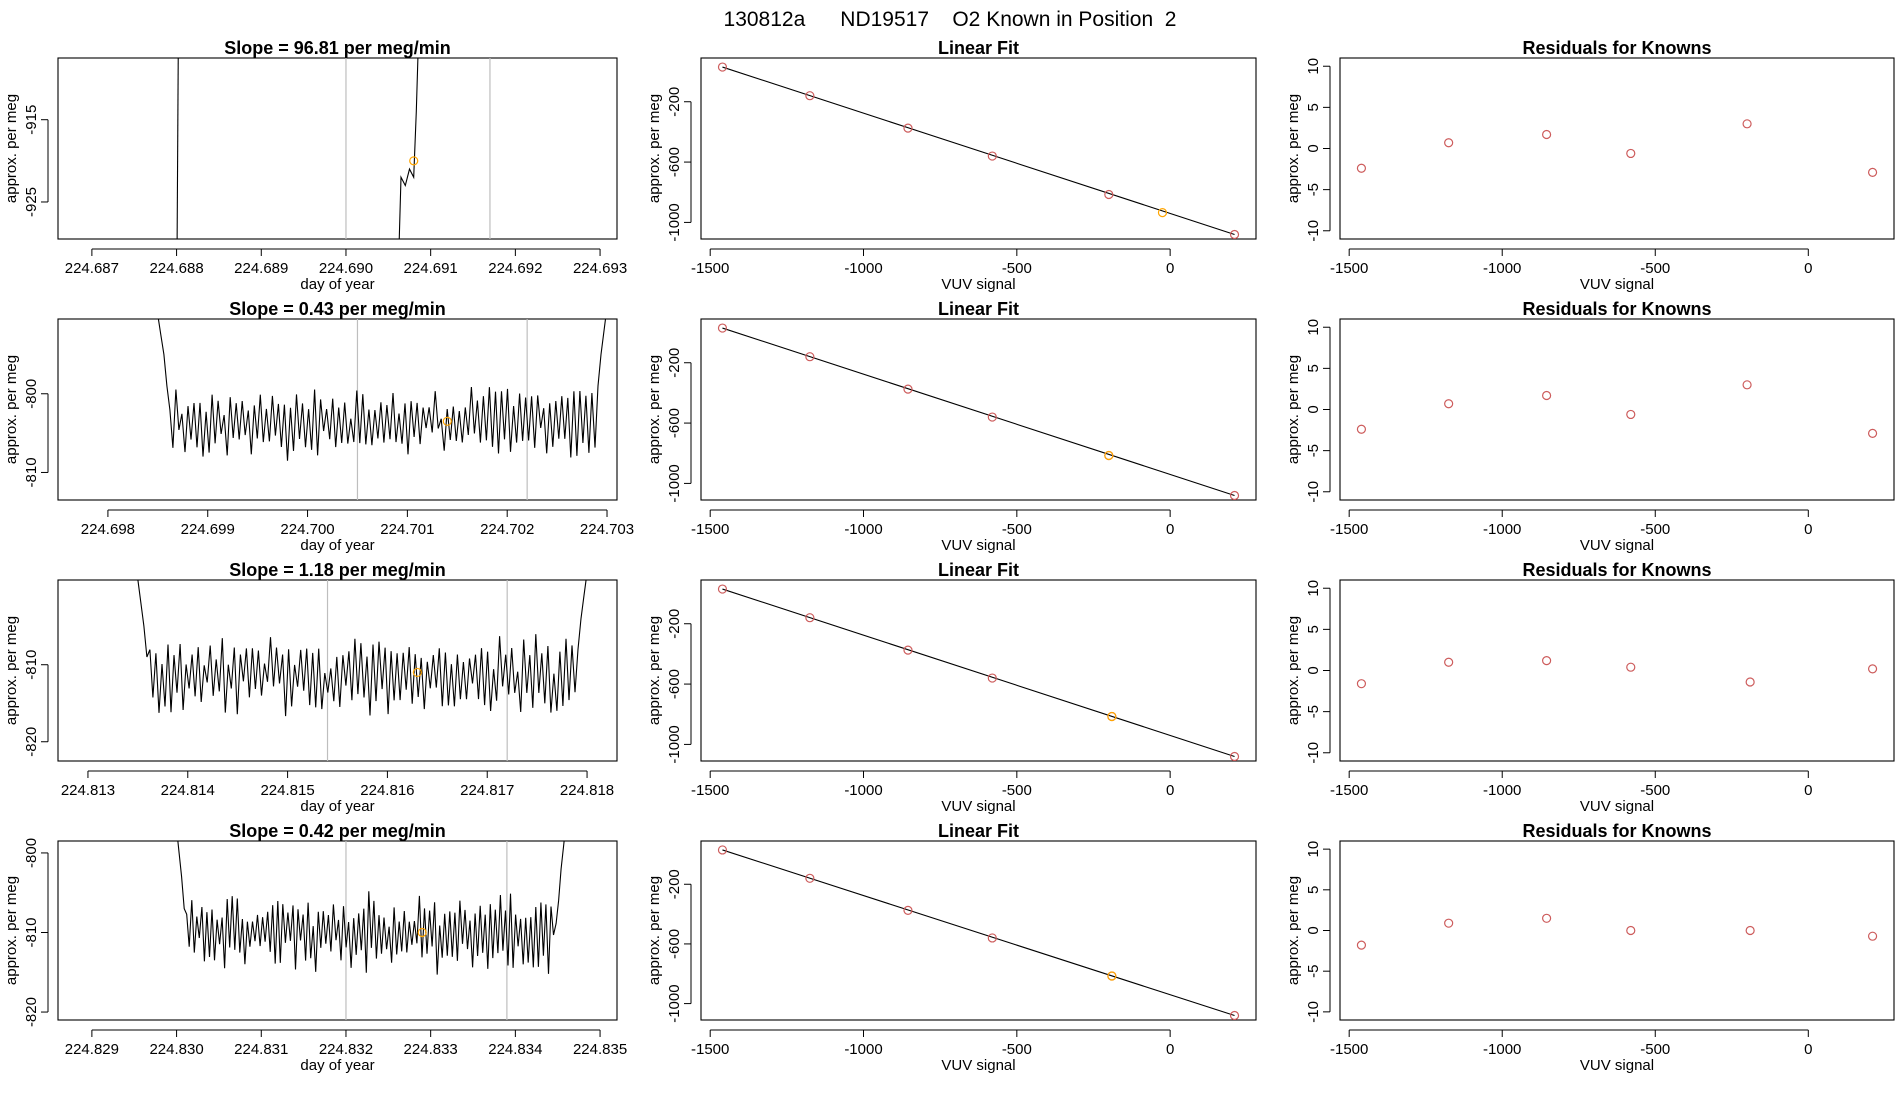  What do you see at coordinates (362, 648) in the screenshot?
I see `data-line` at bounding box center [362, 648].